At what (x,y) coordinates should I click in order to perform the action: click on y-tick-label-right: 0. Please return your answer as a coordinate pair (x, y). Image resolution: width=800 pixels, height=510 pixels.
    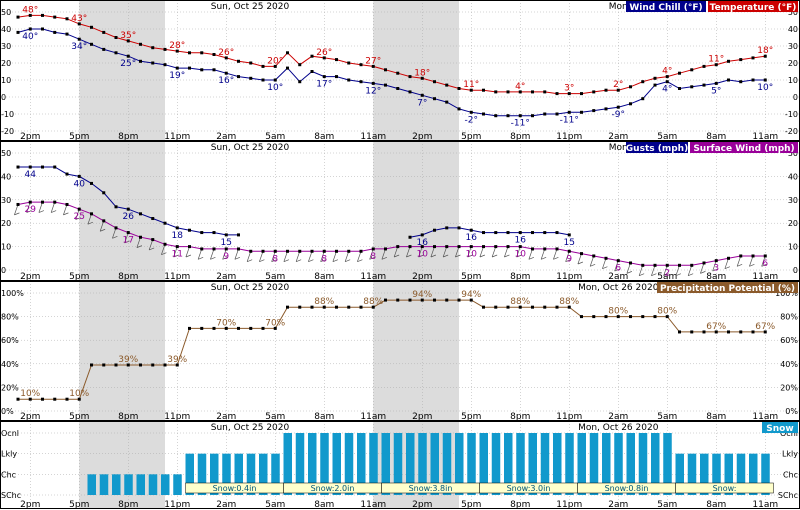
    Looking at the image, I should click on (795, 270).